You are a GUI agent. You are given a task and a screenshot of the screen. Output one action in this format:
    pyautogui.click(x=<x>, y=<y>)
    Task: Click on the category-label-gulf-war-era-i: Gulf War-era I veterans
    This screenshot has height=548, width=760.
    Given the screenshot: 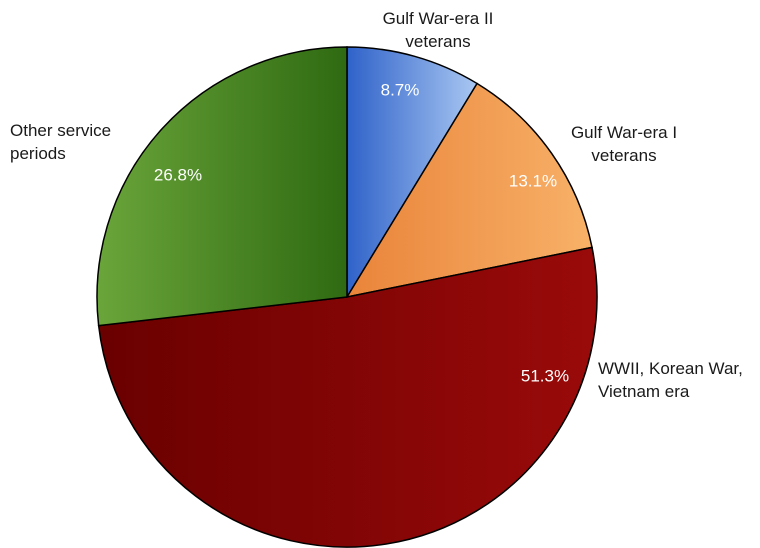 What is the action you would take?
    pyautogui.click(x=624, y=144)
    